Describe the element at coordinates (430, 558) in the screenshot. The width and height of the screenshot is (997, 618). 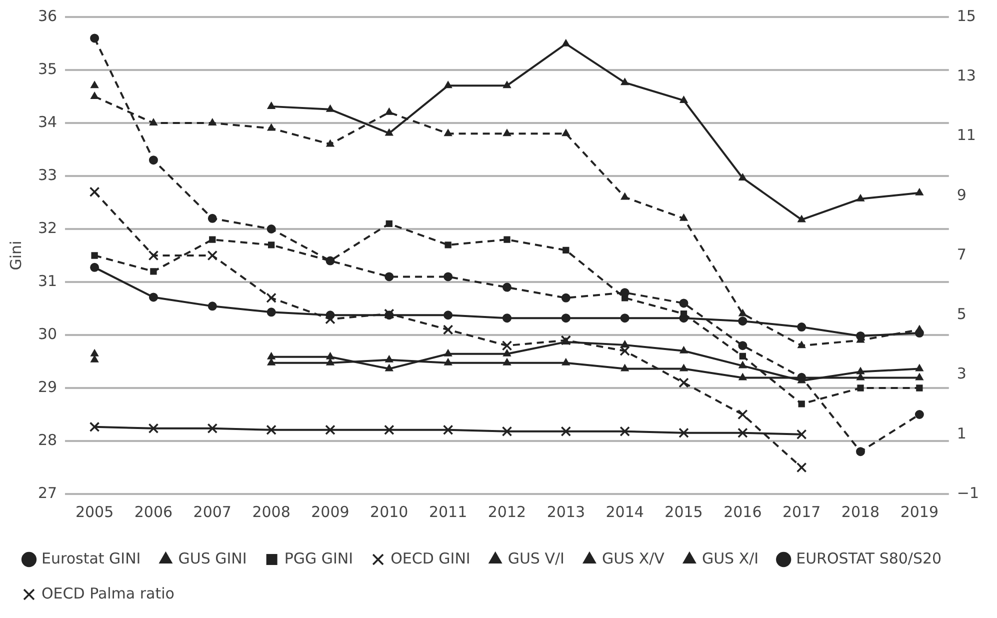
I see `legend-label: OECD GINI` at that location.